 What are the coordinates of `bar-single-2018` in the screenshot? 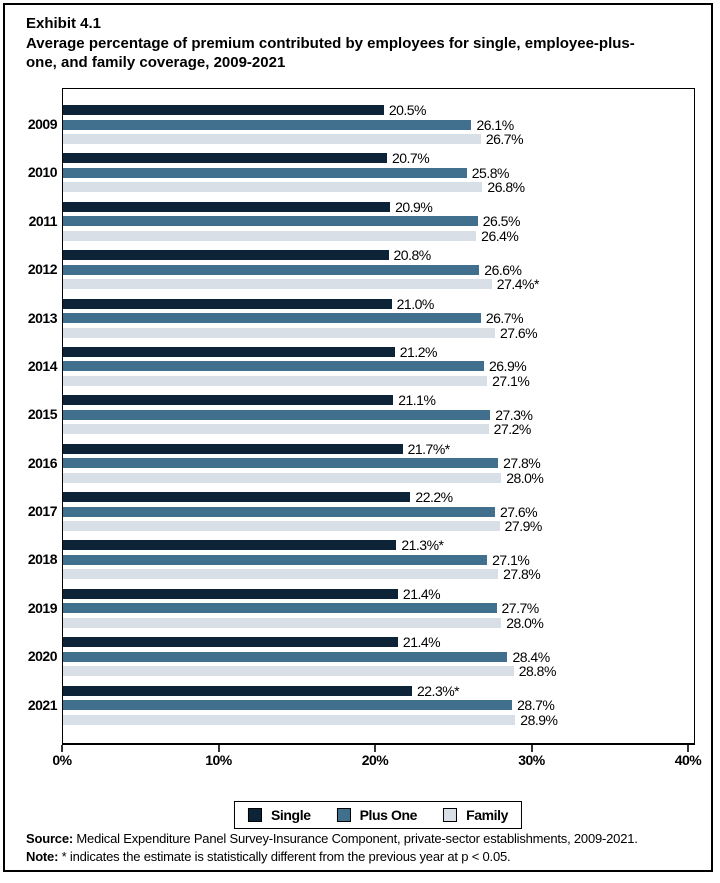 It's located at (230, 545).